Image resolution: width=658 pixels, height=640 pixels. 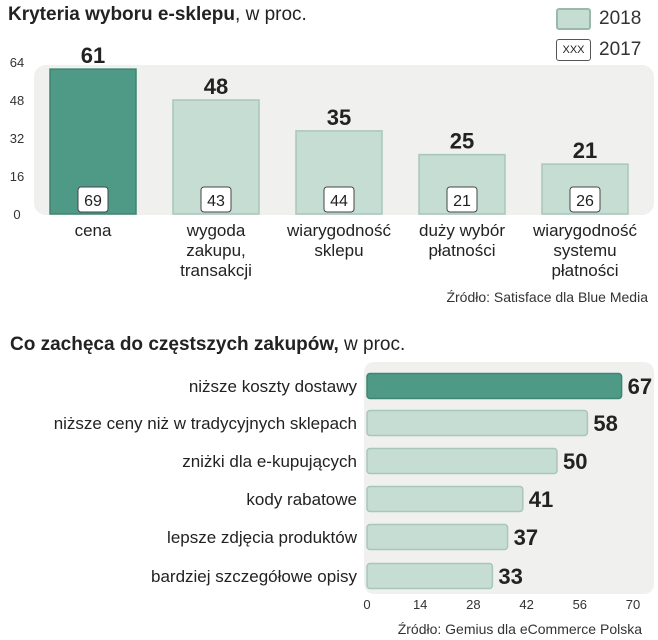 I want to click on data-label-2017: 44, so click(x=339, y=201).